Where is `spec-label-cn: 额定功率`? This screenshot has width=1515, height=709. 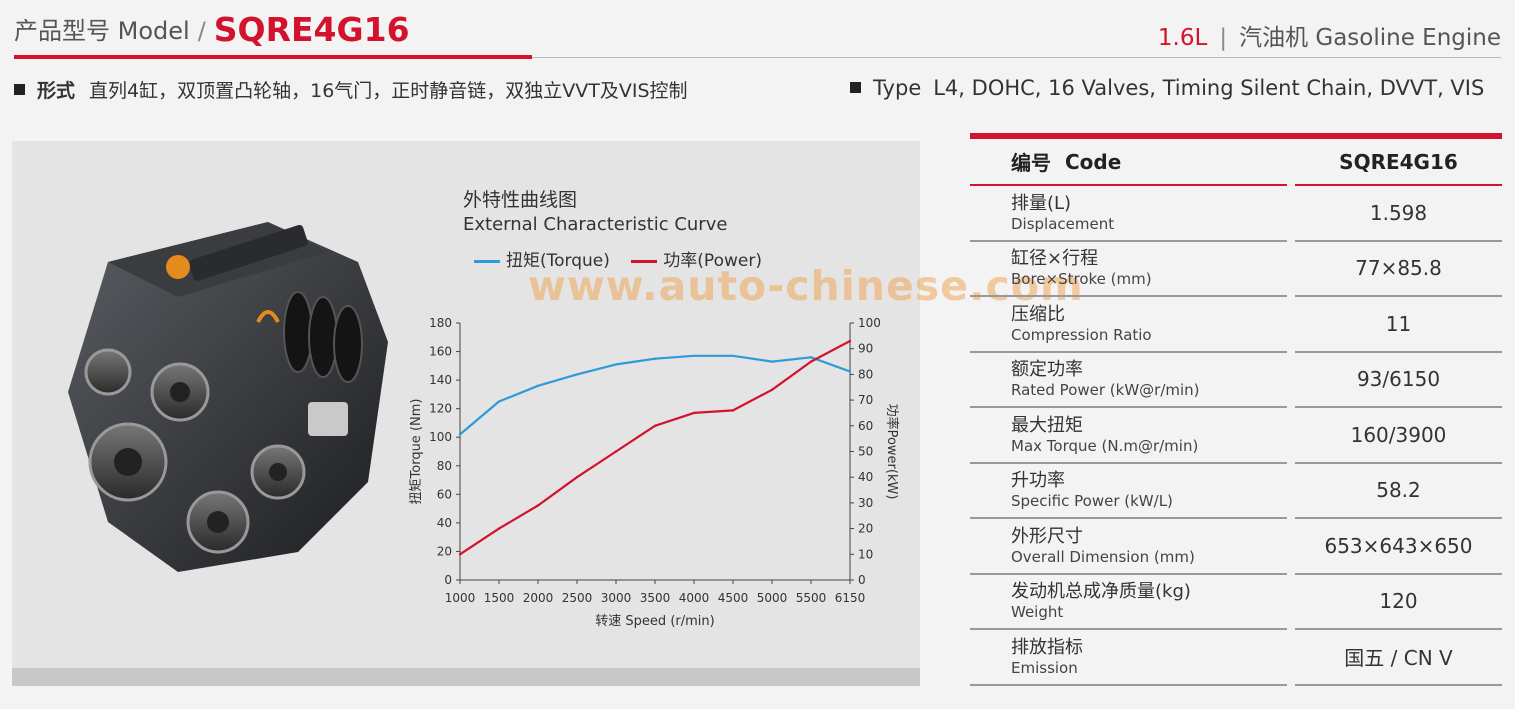 spec-label-cn: 额定功率 is located at coordinates (1047, 370).